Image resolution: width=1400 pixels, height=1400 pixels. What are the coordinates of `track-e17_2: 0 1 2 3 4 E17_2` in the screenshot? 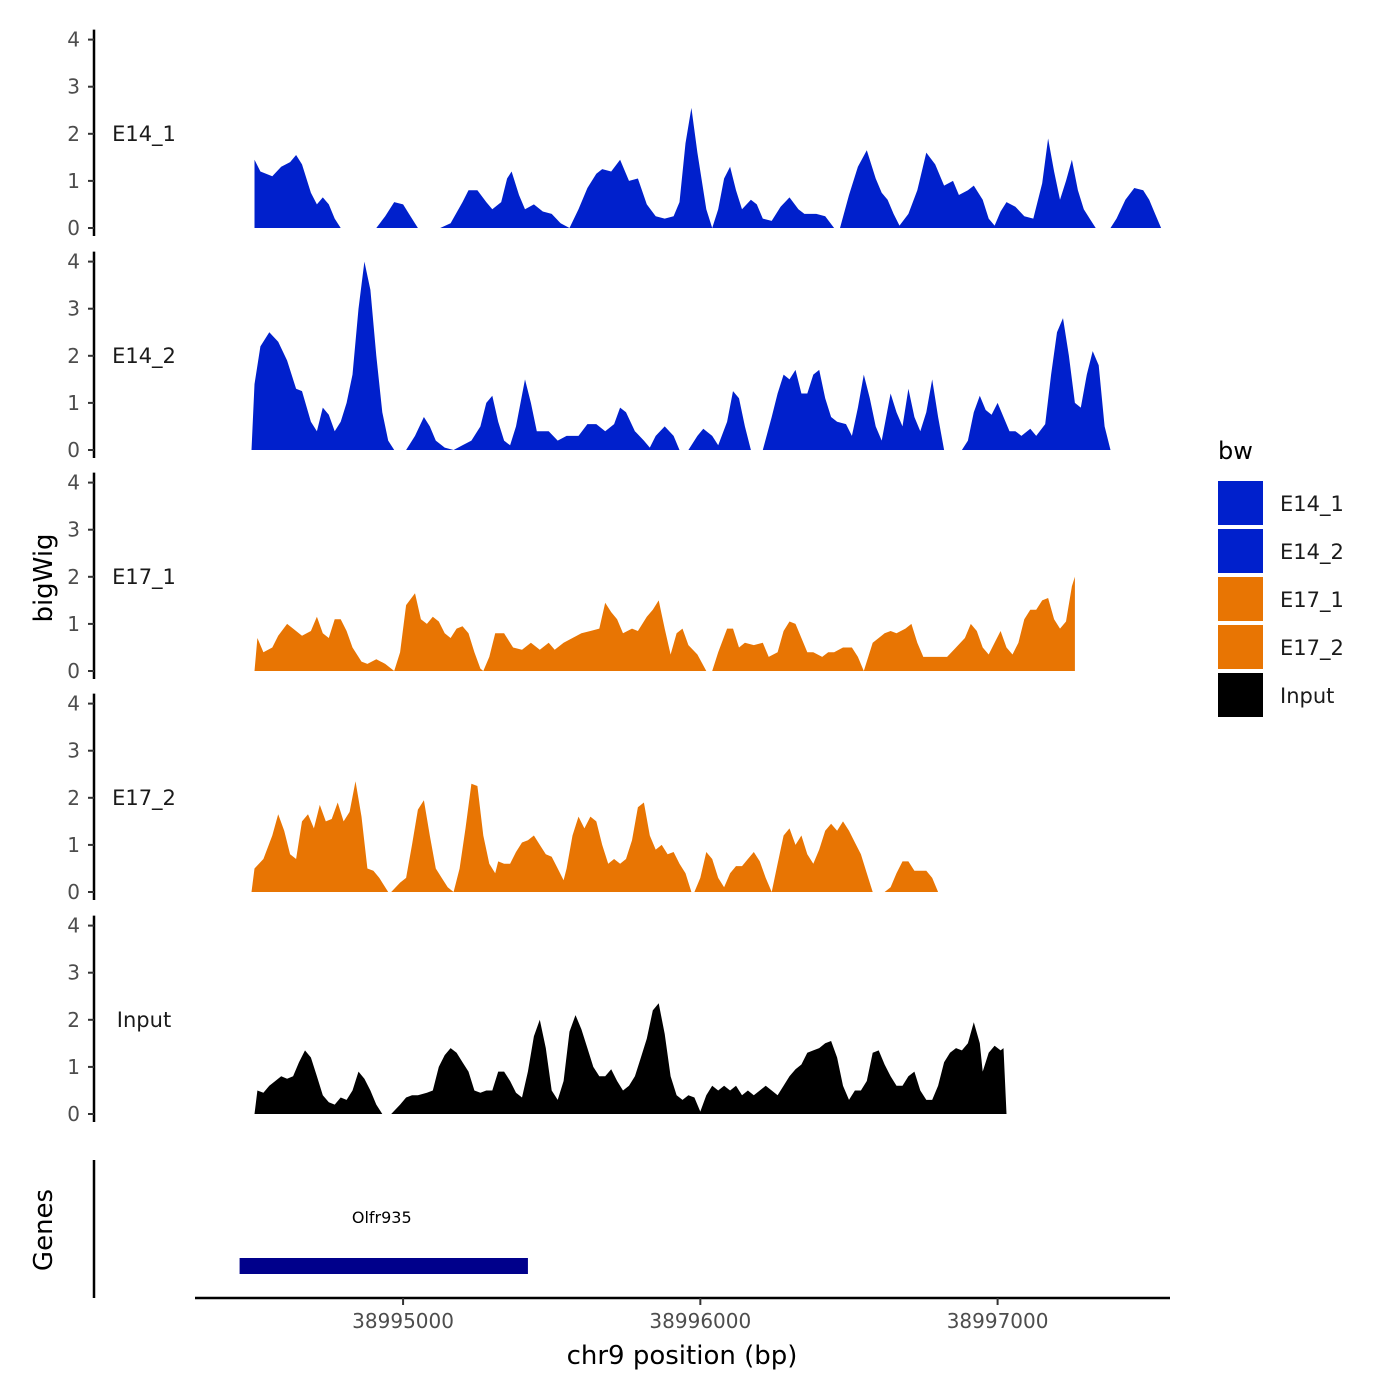 It's located at (503, 798).